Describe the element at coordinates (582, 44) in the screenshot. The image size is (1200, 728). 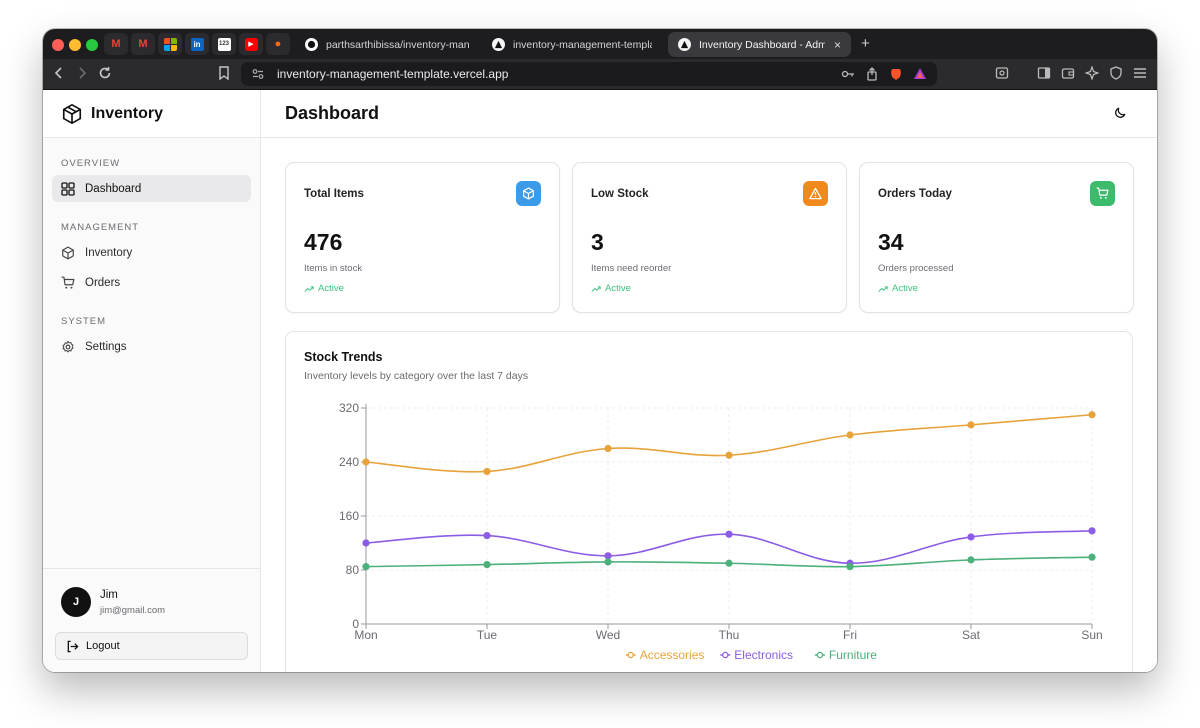
I see `tab-title: inventory-management-template` at that location.